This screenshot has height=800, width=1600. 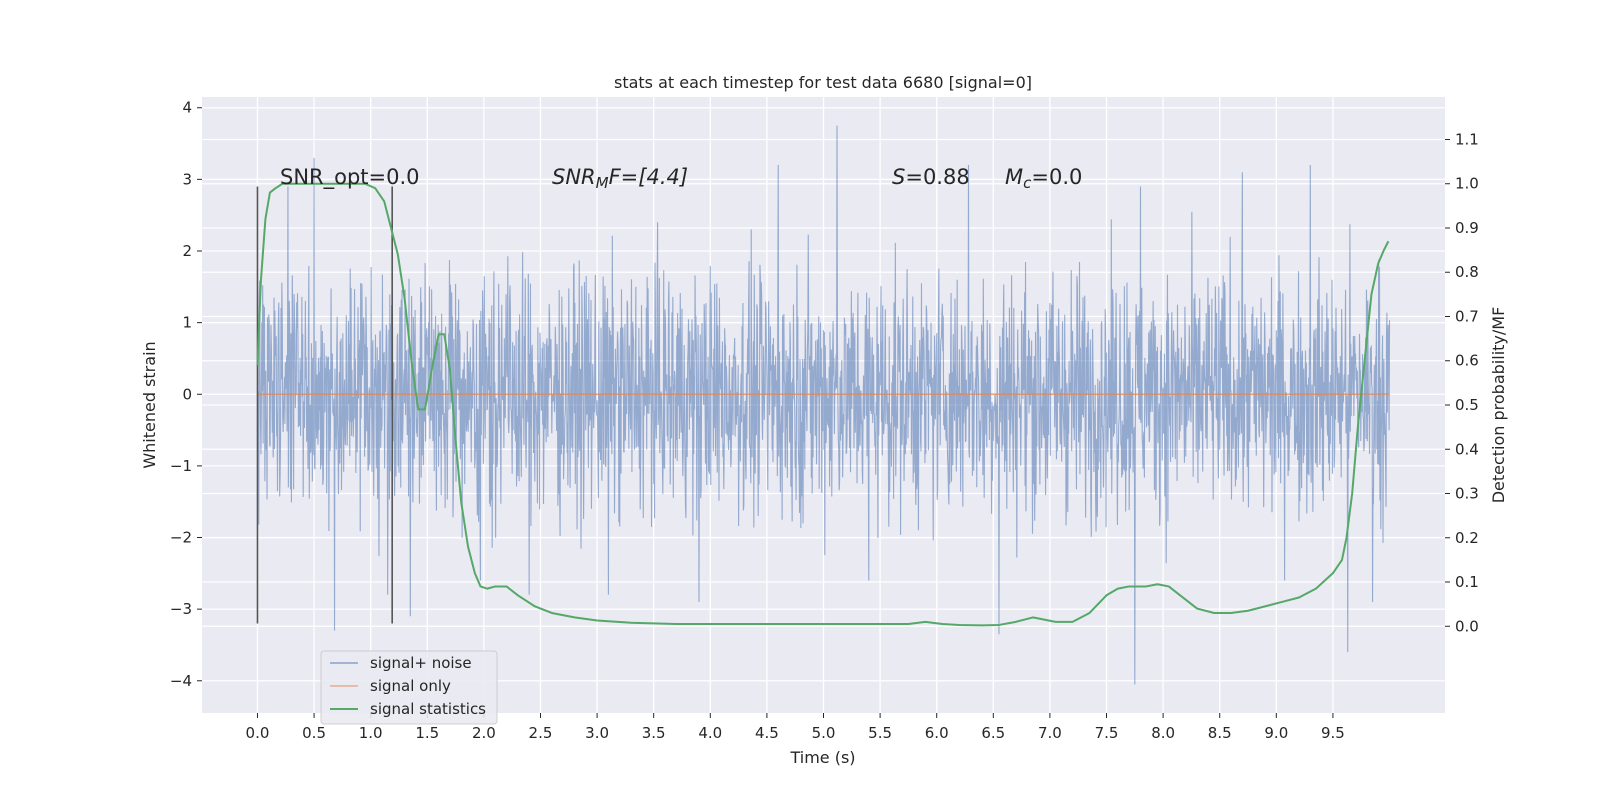 What do you see at coordinates (1467, 316) in the screenshot?
I see `y2-tick-label-7: 0.7` at bounding box center [1467, 316].